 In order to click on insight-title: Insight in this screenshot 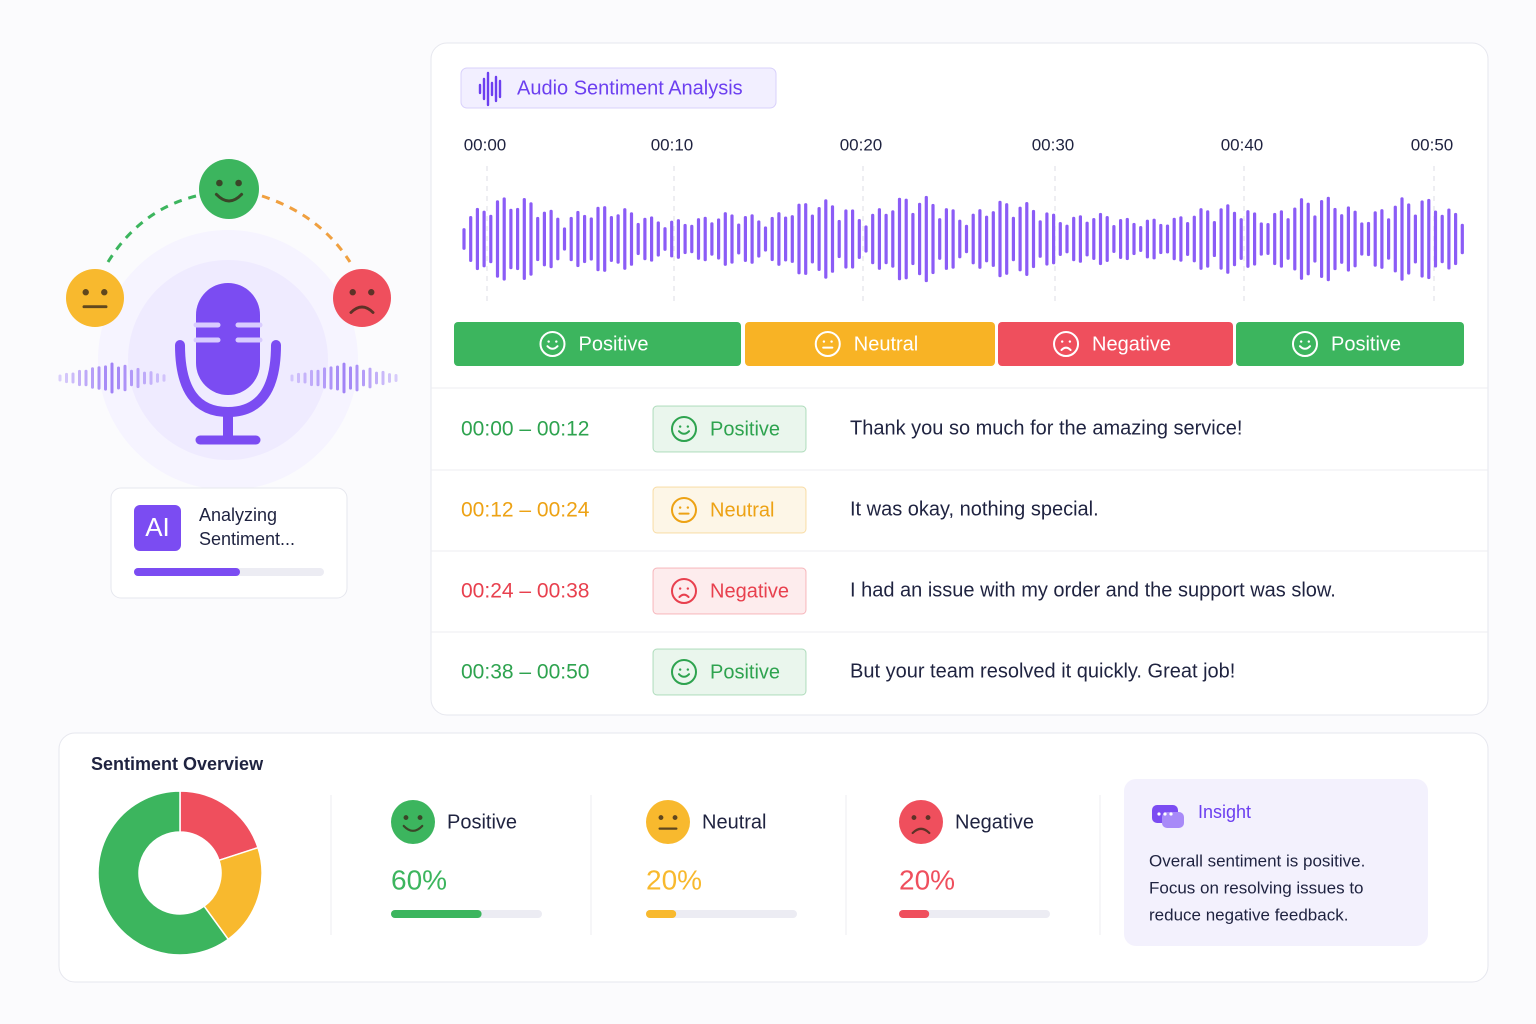, I will do `click(1224, 812)`.